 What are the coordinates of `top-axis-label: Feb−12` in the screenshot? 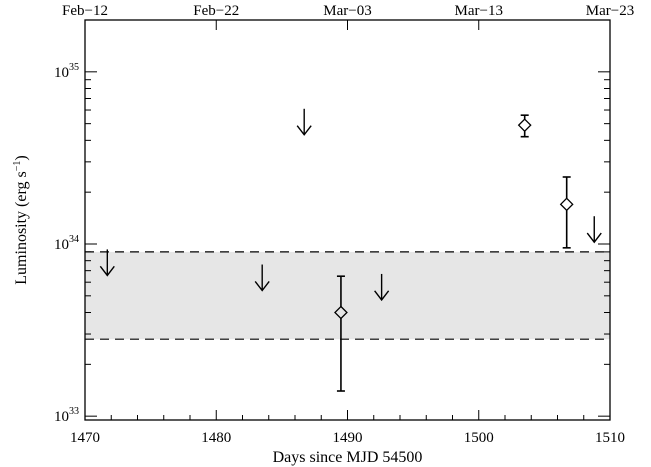 It's located at (85, 11).